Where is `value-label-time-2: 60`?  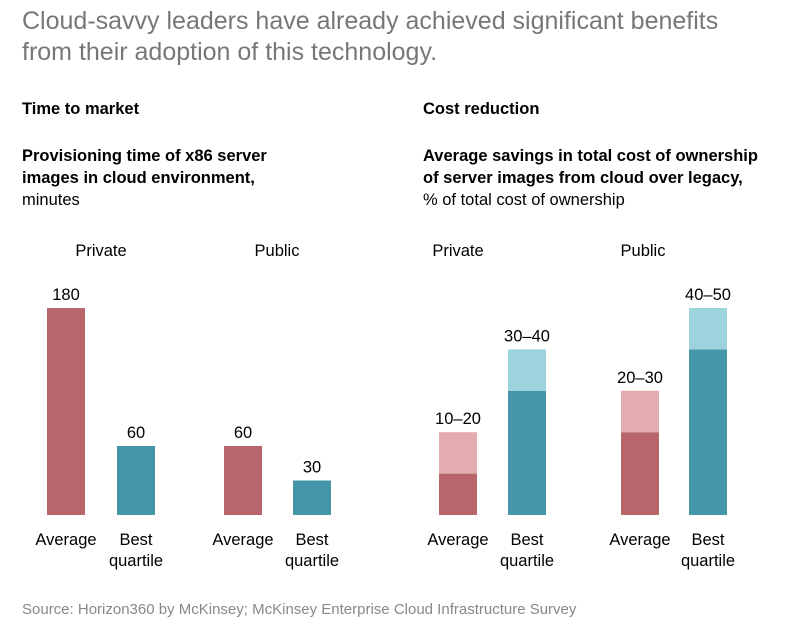
value-label-time-2: 60 is located at coordinates (243, 433).